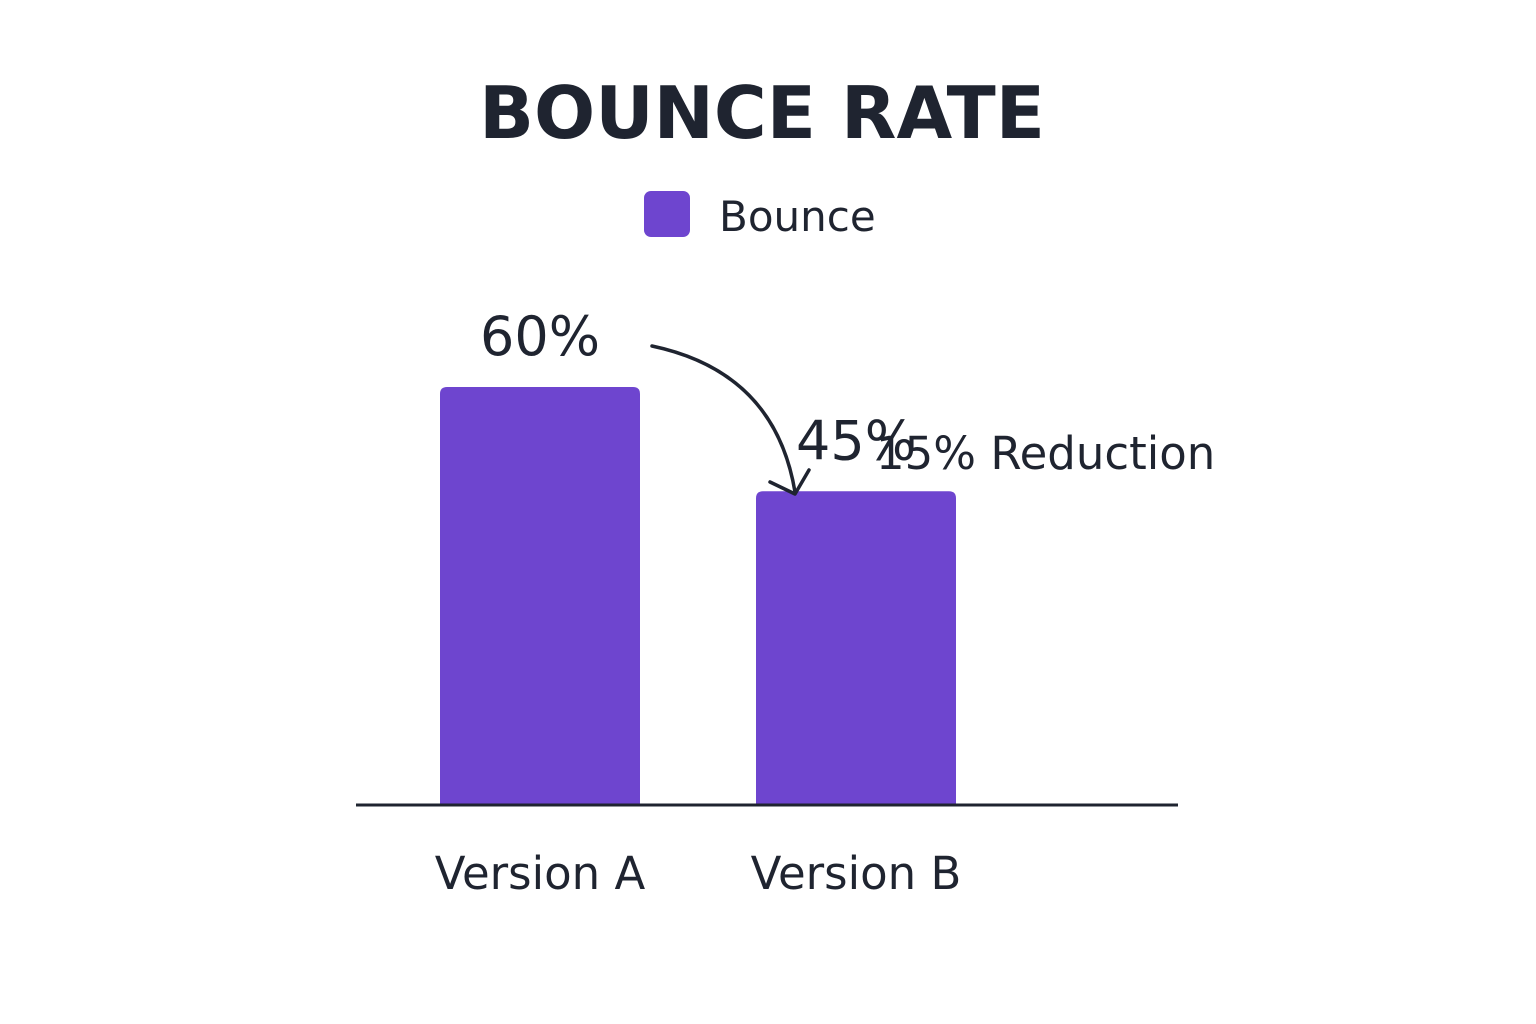 This screenshot has height=1024, width=1536. Describe the element at coordinates (797, 216) in the screenshot. I see `legend-label-bounce: Bounce` at that location.